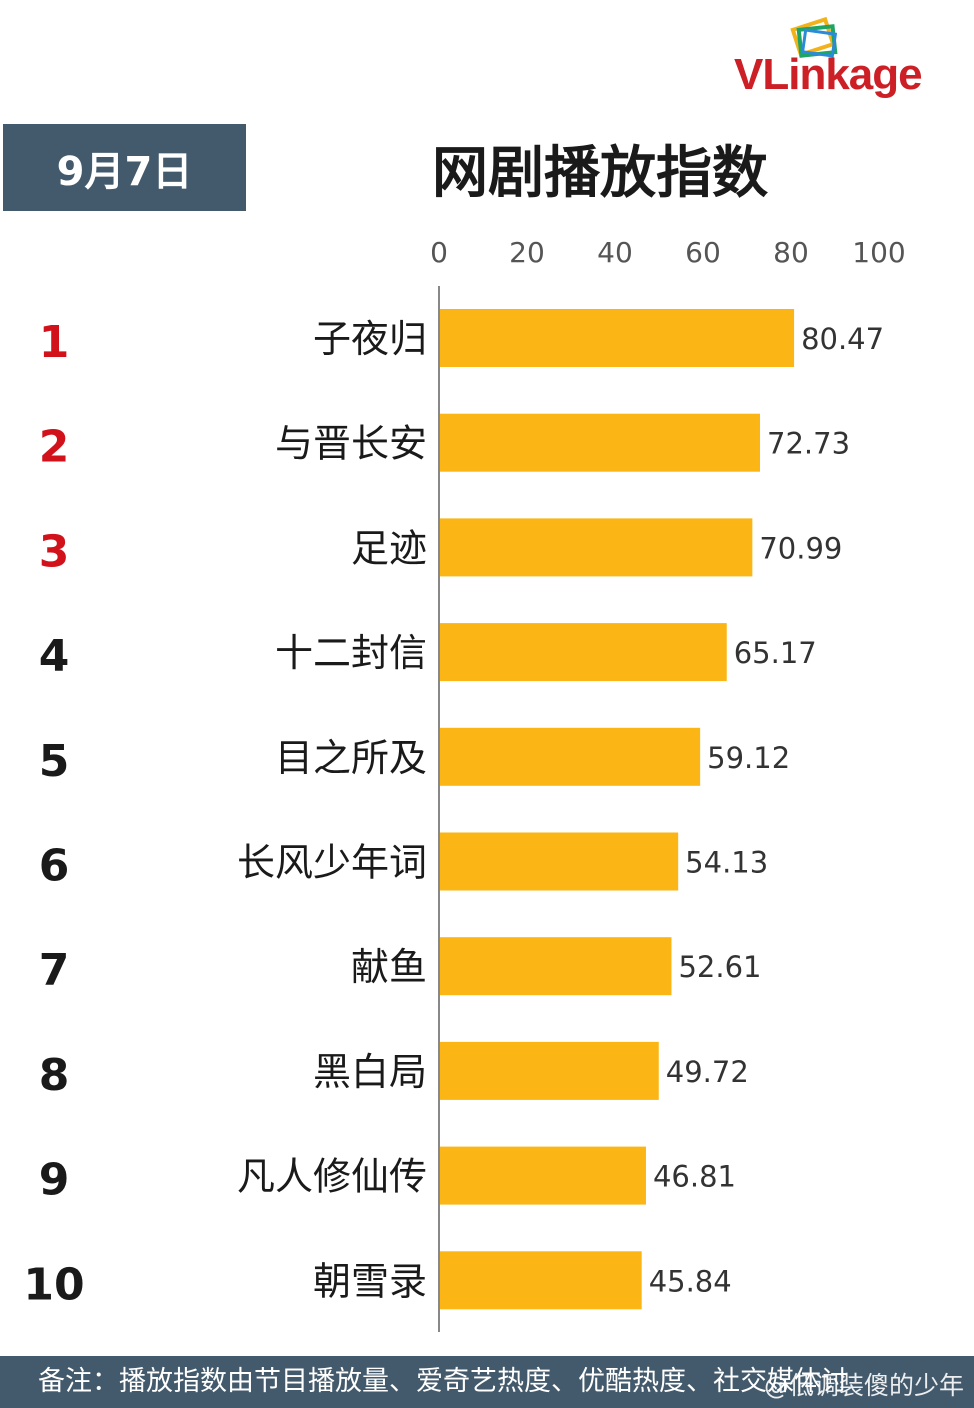 The image size is (974, 1408). Describe the element at coordinates (690, 1281) in the screenshot. I see `data-label: 45.84` at that location.